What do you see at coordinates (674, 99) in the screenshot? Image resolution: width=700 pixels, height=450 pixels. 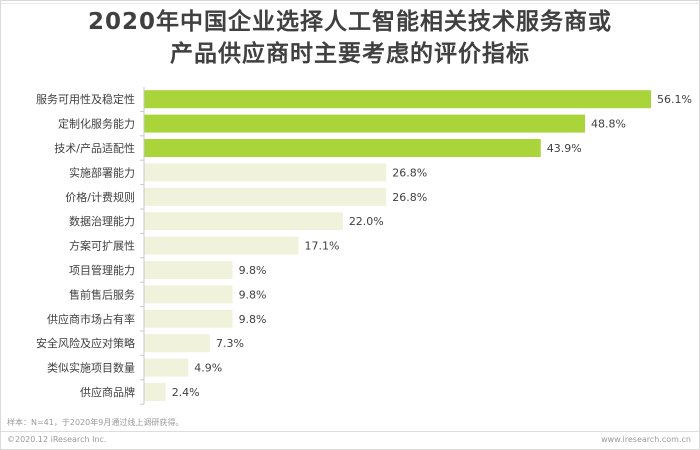 I see `value-label: 56.1%` at bounding box center [674, 99].